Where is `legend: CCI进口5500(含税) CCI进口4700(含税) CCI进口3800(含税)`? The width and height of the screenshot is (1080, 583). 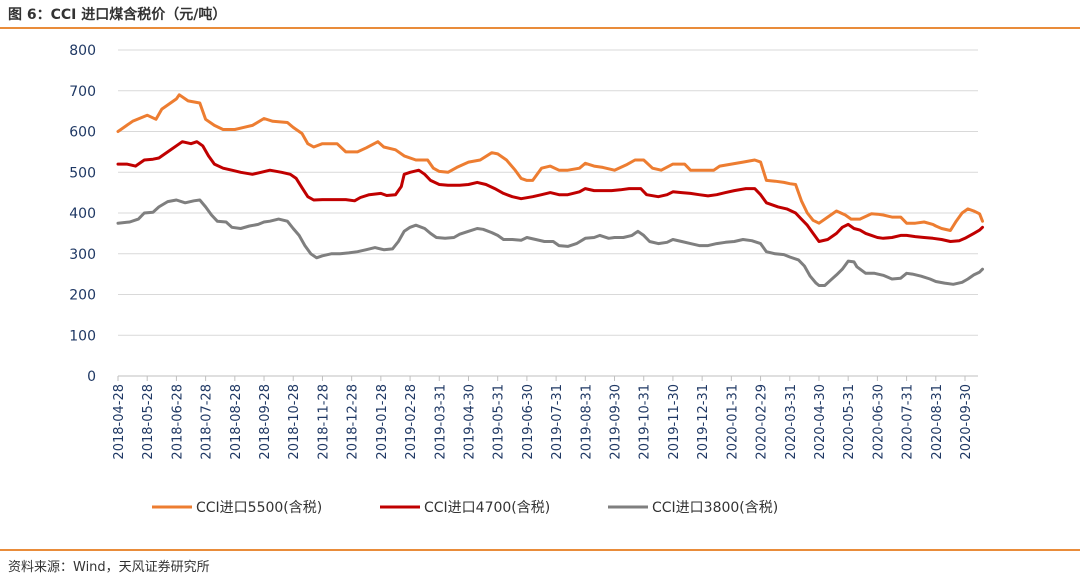
legend: CCI进口5500(含税) CCI进口4700(含税) CCI进口3800(含税) is located at coordinates (465, 508).